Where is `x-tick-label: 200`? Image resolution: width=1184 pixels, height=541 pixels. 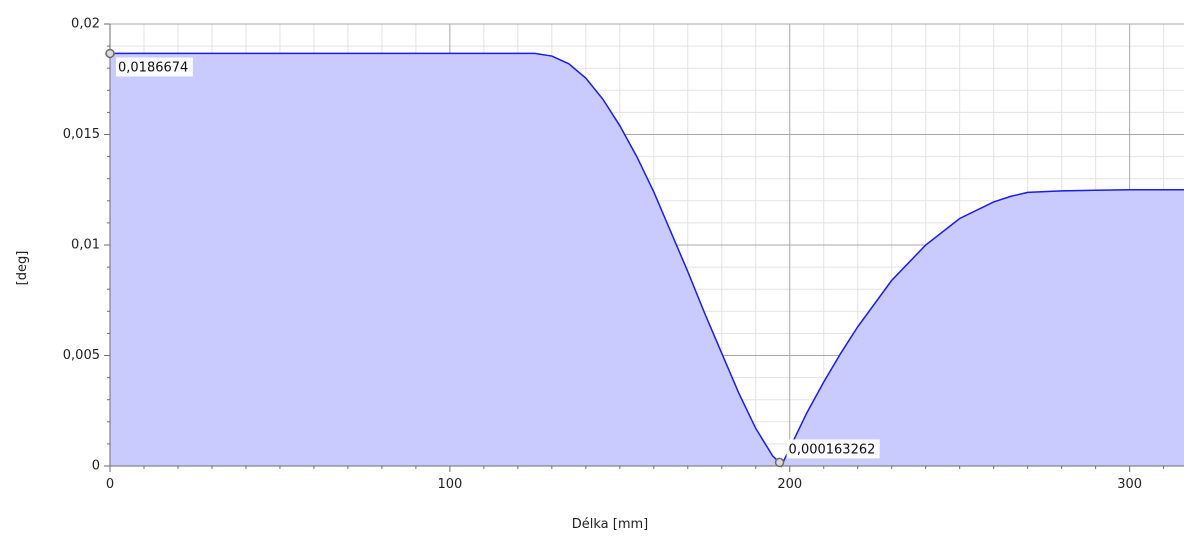
x-tick-label: 200 is located at coordinates (789, 484).